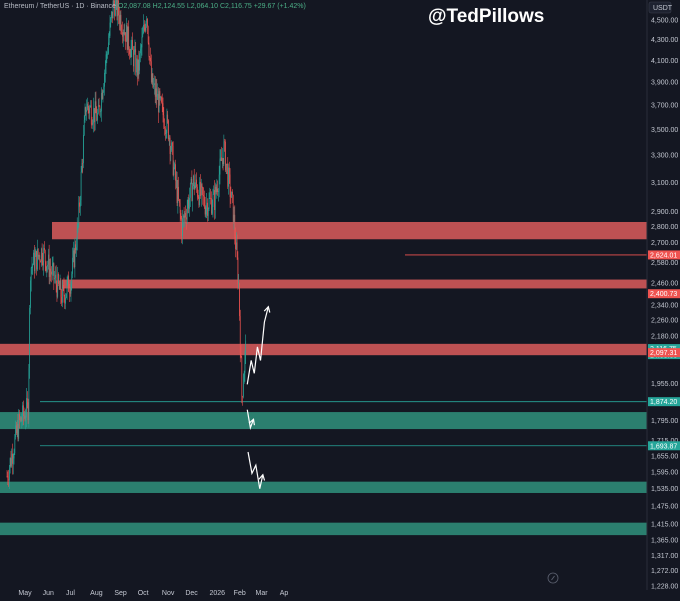  Describe the element at coordinates (96, 593) in the screenshot. I see `x-tick-label: Aug` at that location.